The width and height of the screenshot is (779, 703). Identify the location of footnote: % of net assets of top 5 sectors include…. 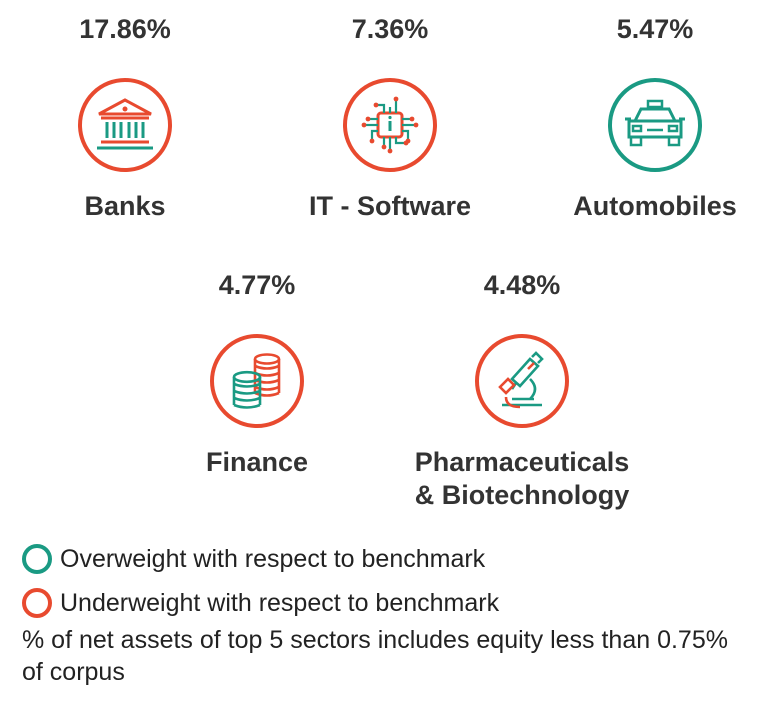
(375, 656).